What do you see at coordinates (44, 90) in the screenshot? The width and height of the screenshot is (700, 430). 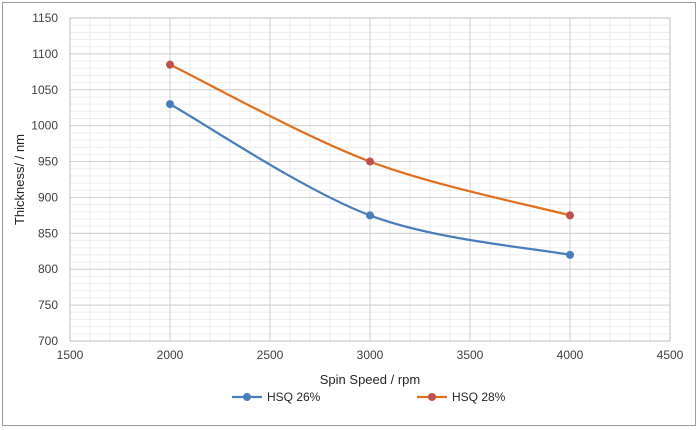 I see `y-tick-label: 1050` at bounding box center [44, 90].